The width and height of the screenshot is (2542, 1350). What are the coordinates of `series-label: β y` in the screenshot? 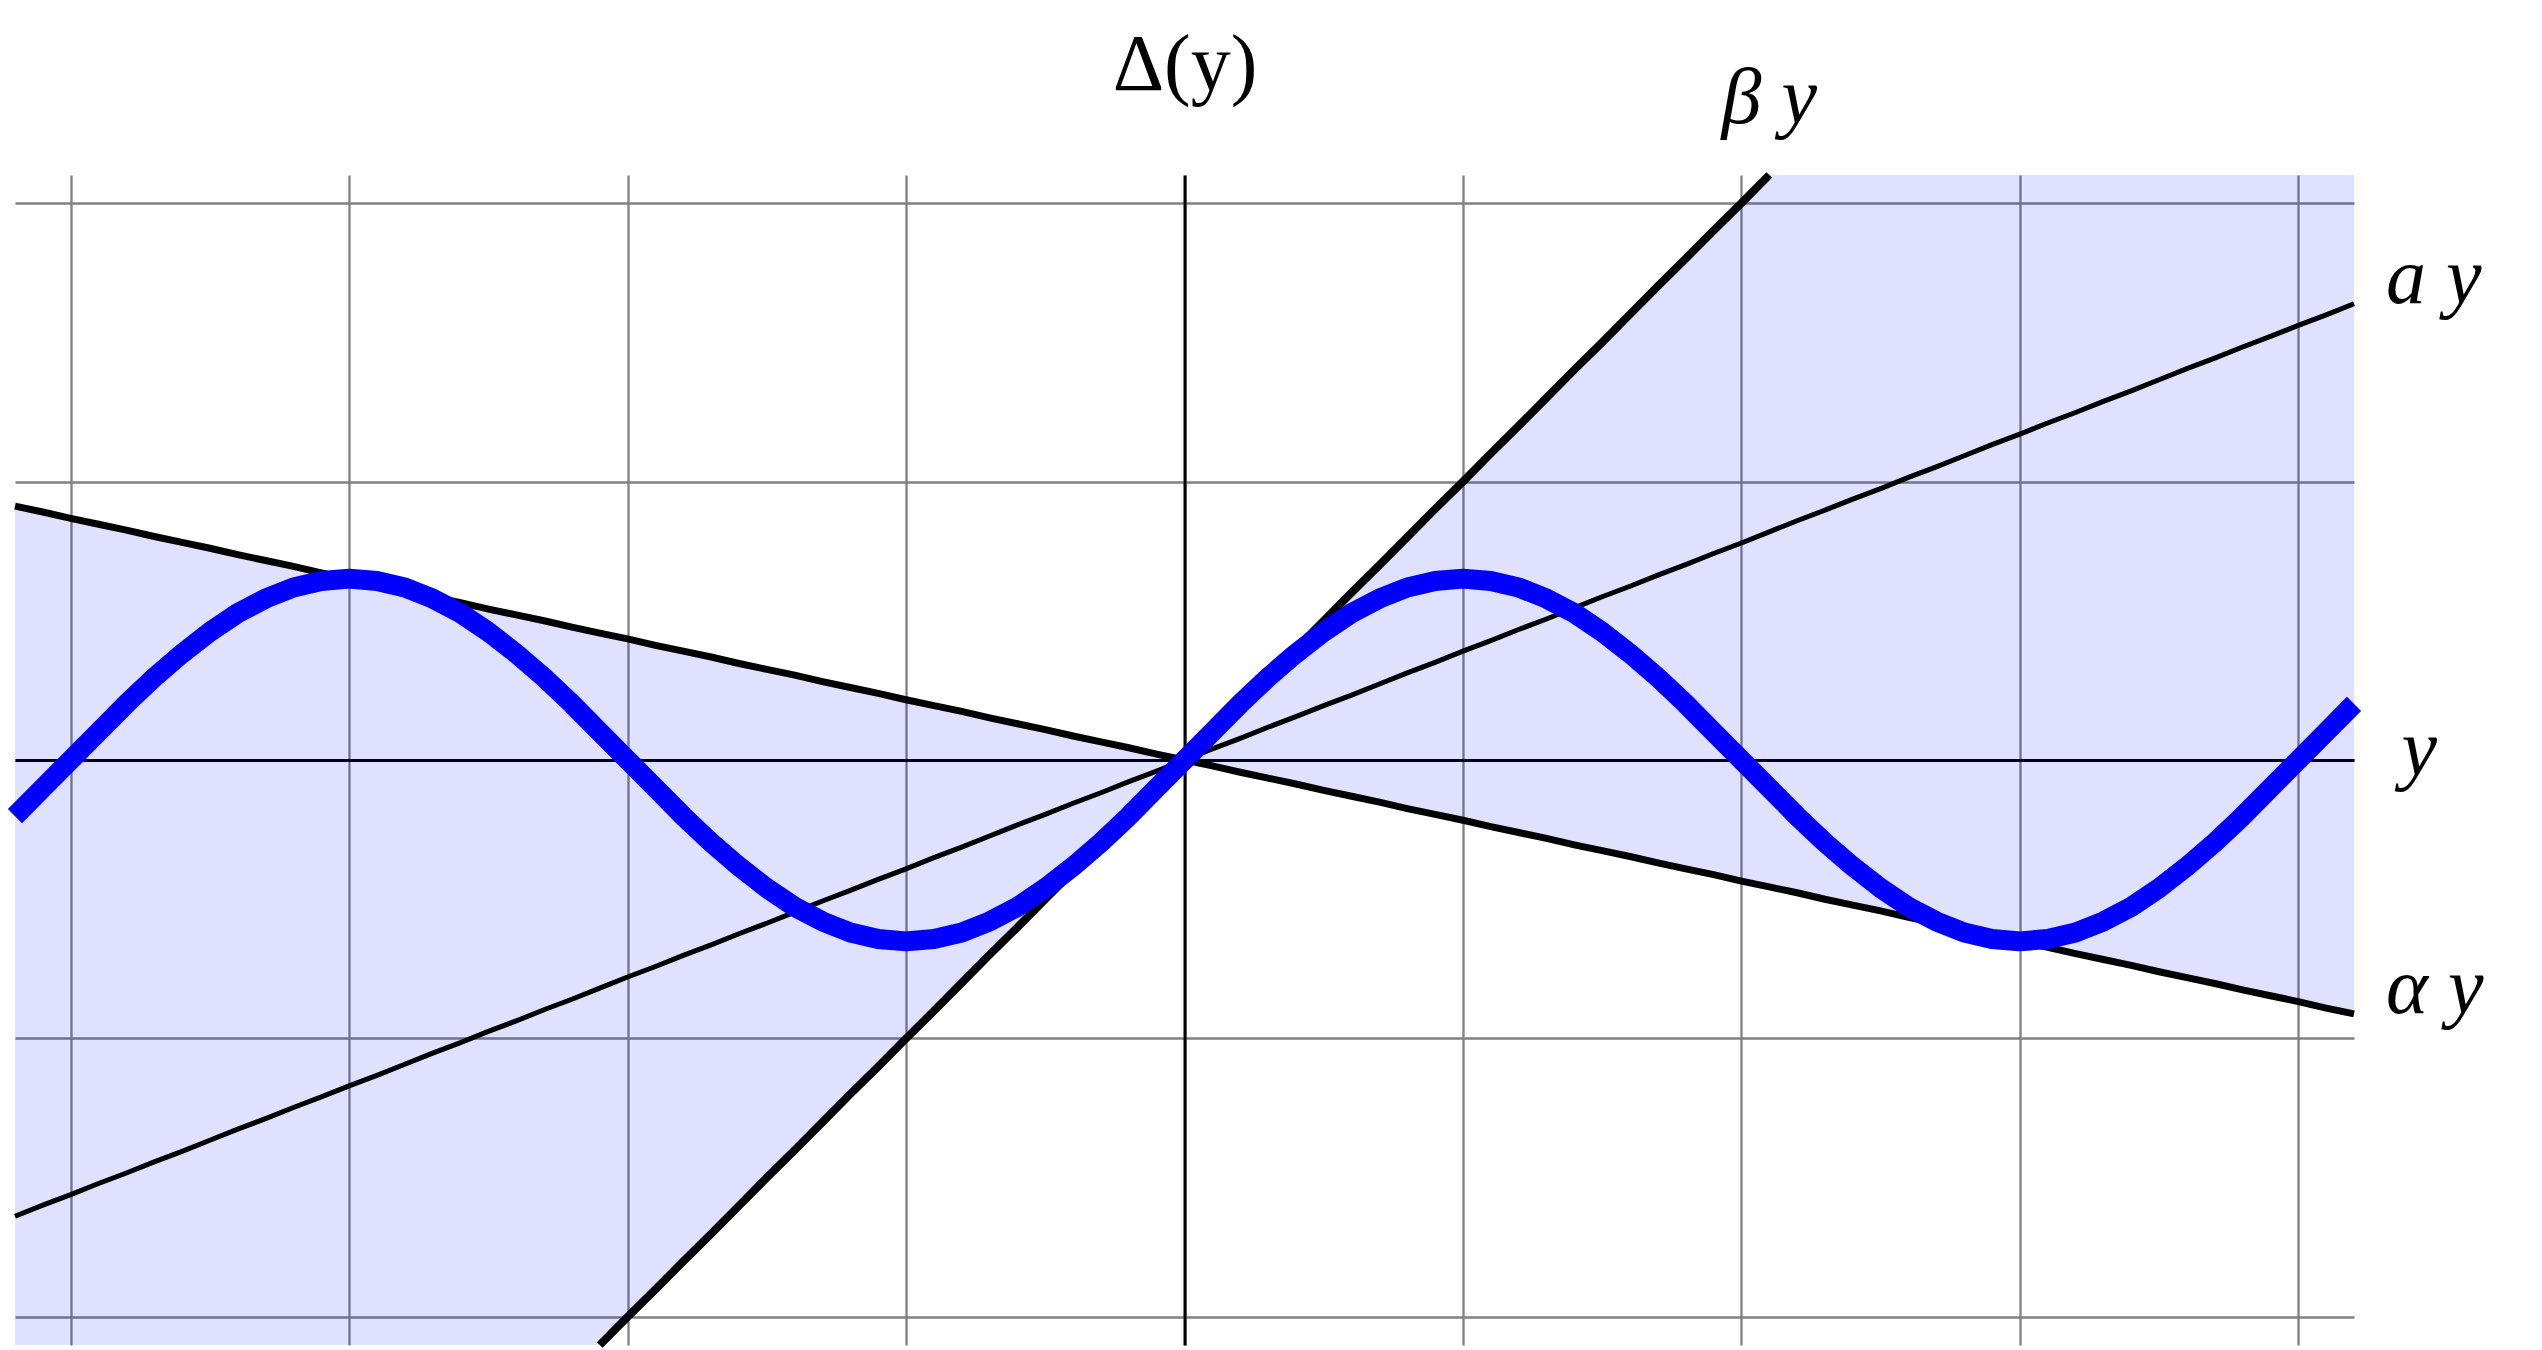 It's located at (1768, 96).